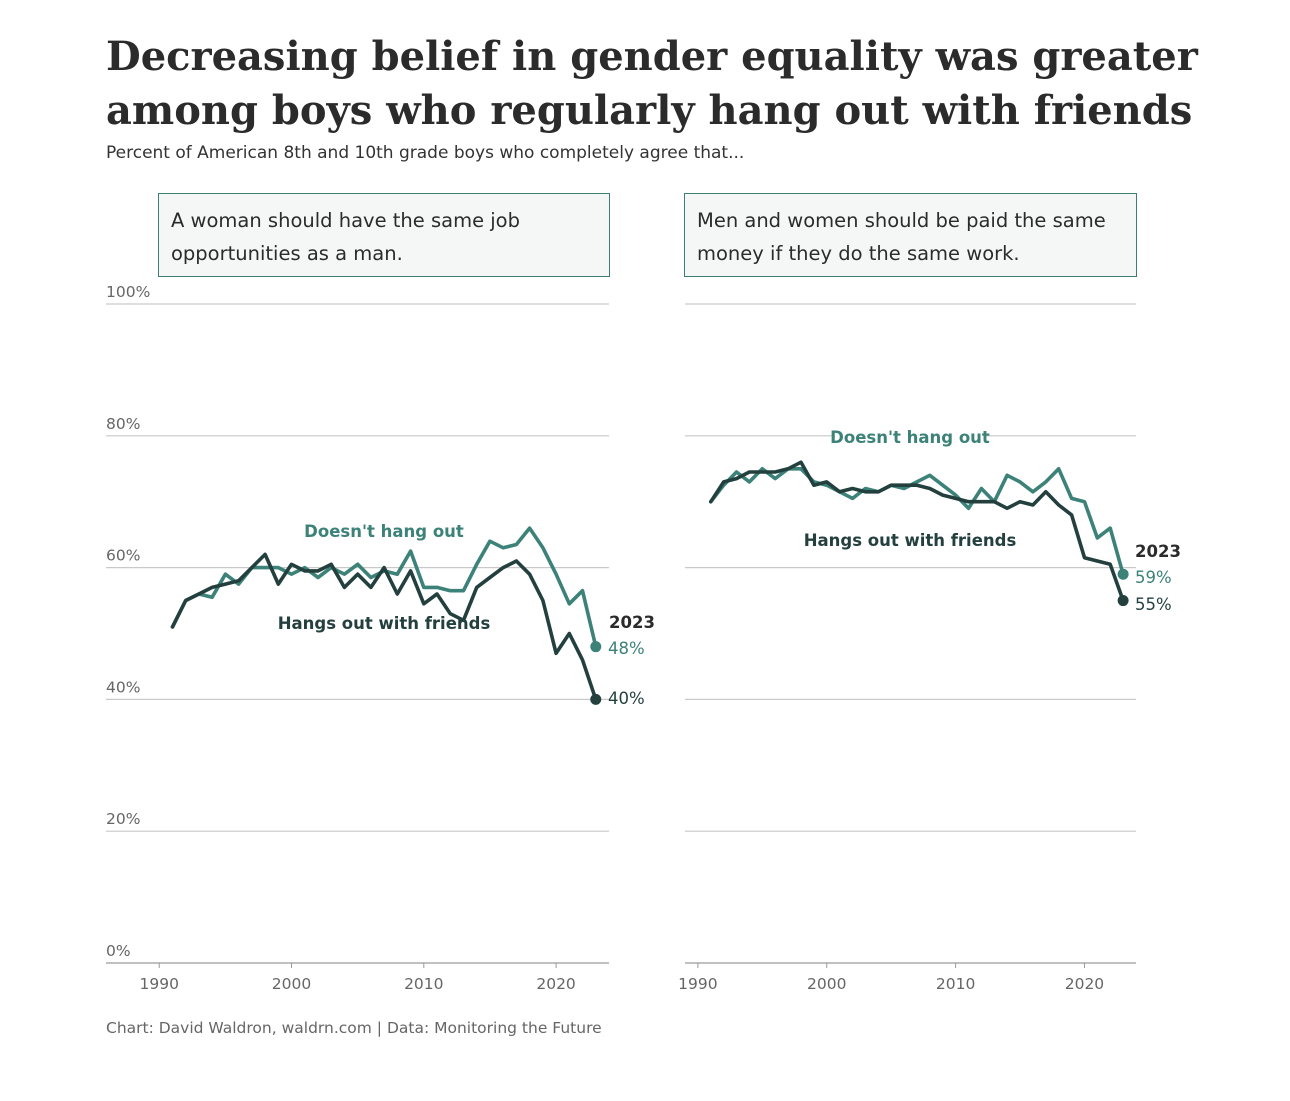 Image resolution: width=1290 pixels, height=1101 pixels. What do you see at coordinates (1153, 604) in the screenshot?
I see `end-value-label-hang: 55%` at bounding box center [1153, 604].